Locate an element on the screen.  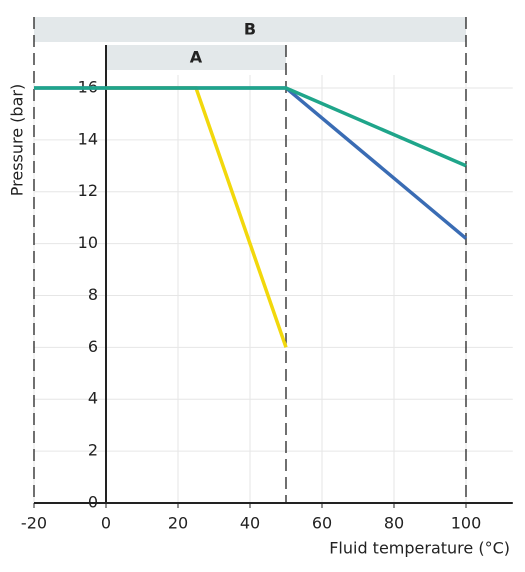
y-tick-label: 10 is located at coordinates (88, 242).